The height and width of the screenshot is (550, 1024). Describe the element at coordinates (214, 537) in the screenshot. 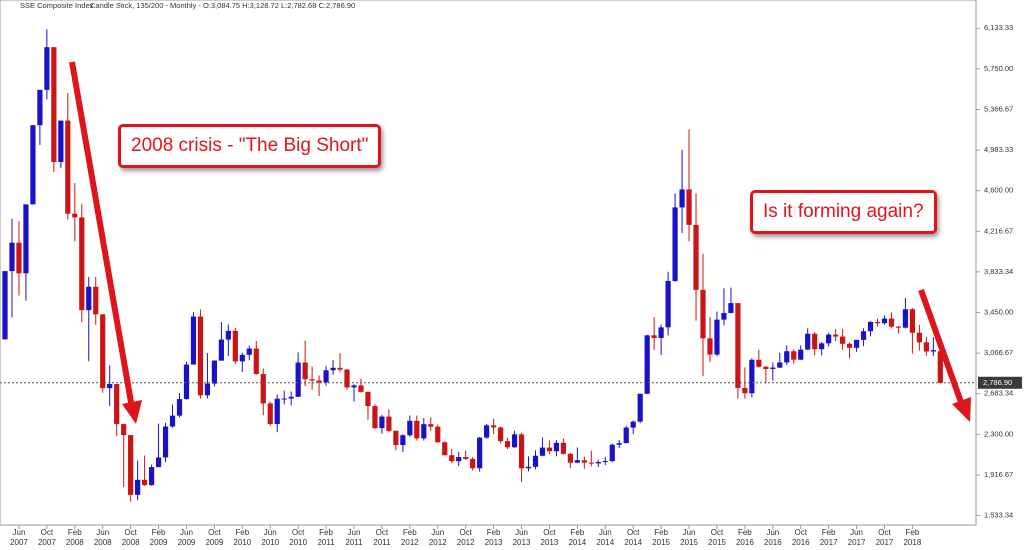

I see `x-tick-label: Oct 2009` at that location.